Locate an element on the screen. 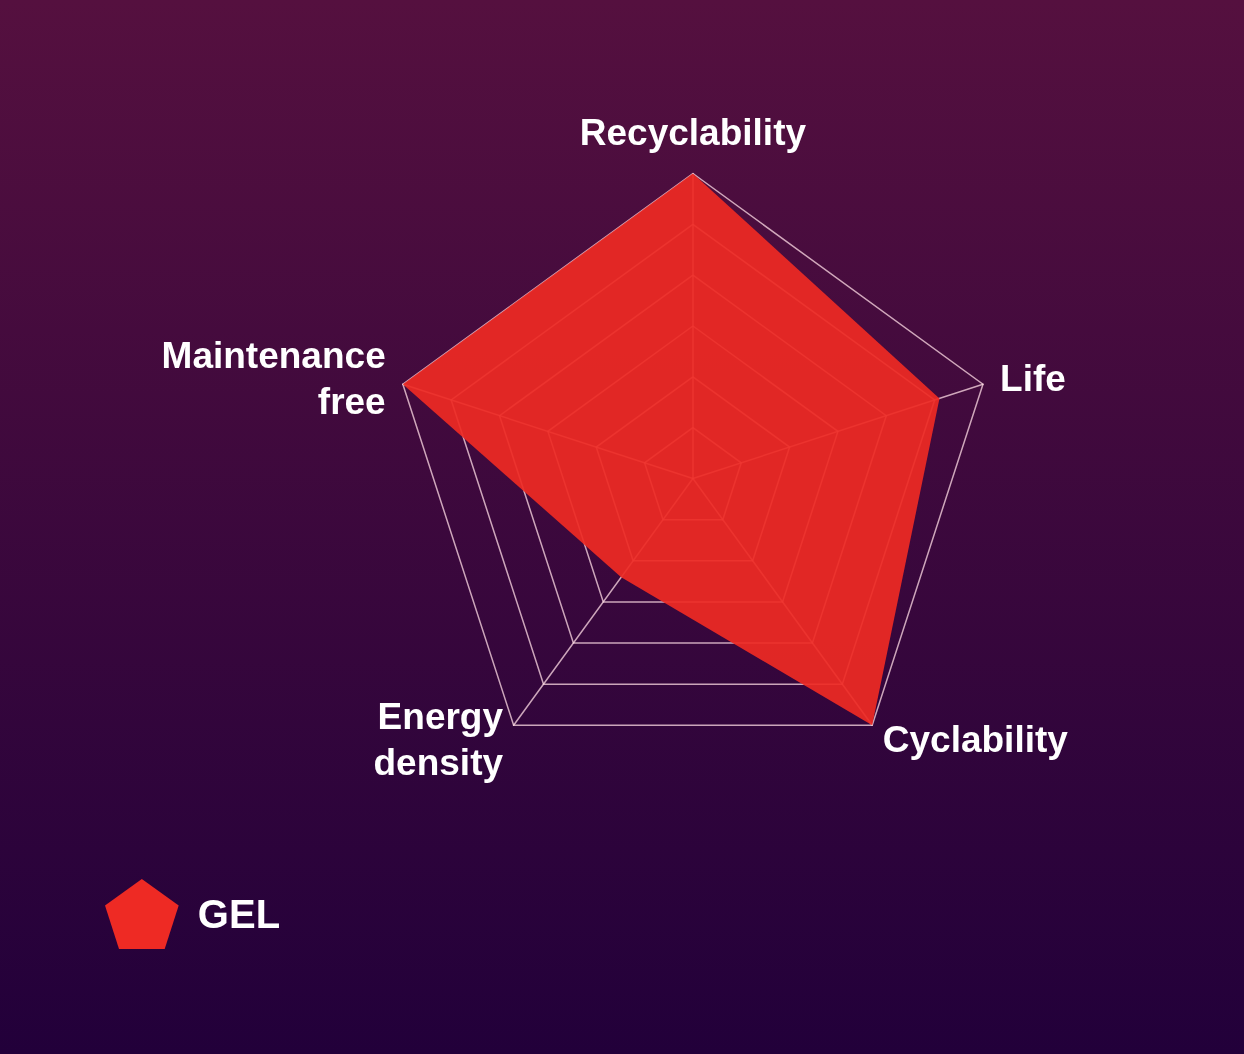 This screenshot has height=1054, width=1244. spoke-label: Life is located at coordinates (1033, 379).